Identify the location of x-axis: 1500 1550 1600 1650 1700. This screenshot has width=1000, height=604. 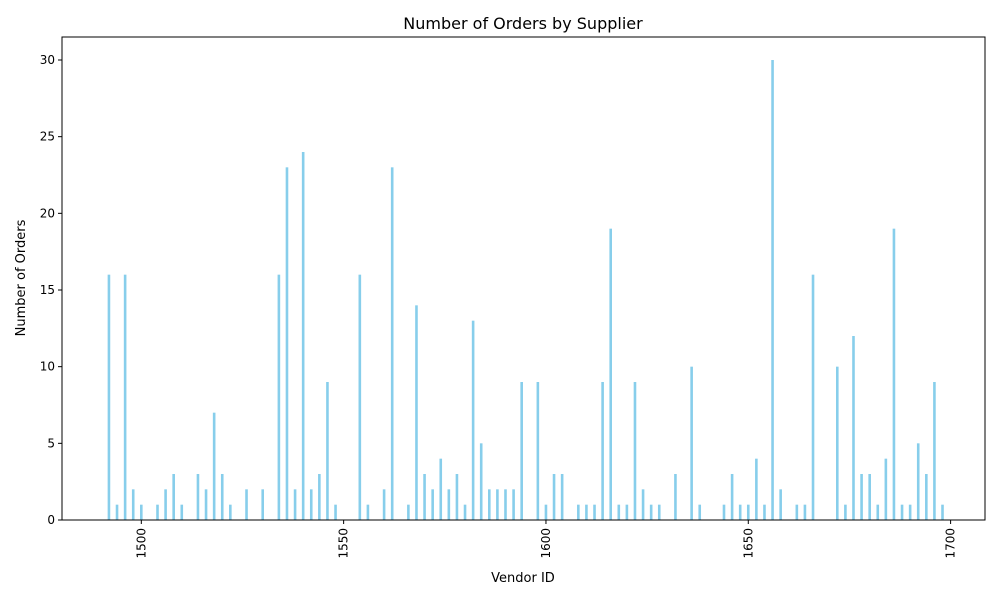
(546, 539).